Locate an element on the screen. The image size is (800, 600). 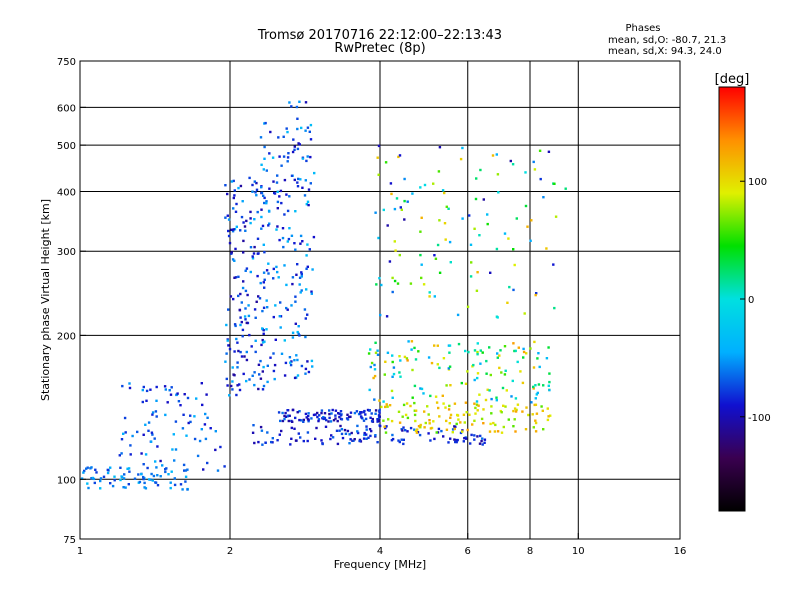
y-tick-label: 75 is located at coordinates (69, 540).